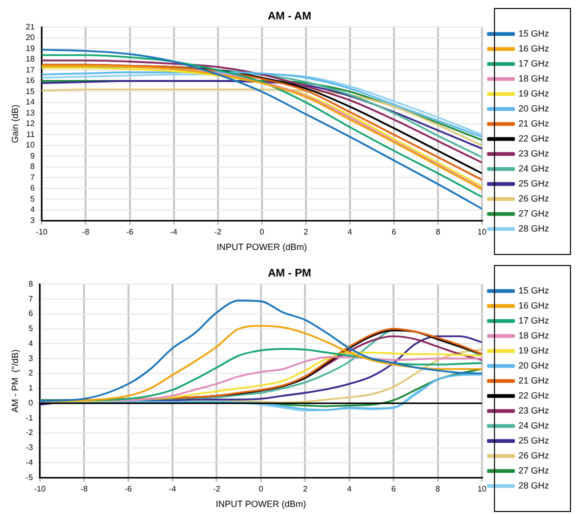  I want to click on y-axis-title: Gain (dB), so click(15, 124).